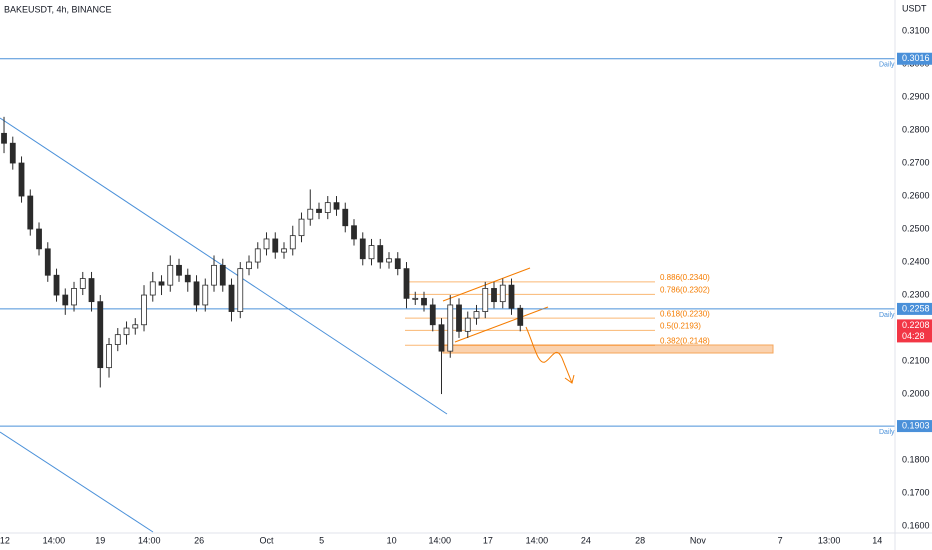 The width and height of the screenshot is (932, 550). I want to click on projection-arrow, so click(549, 355).